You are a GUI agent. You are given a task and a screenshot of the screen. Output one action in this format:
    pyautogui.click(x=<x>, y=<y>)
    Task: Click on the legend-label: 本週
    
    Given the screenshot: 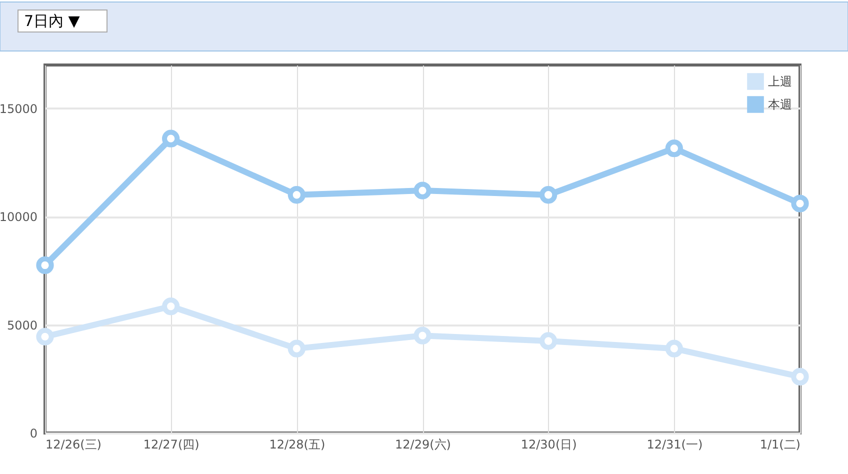 What is the action you would take?
    pyautogui.click(x=780, y=105)
    